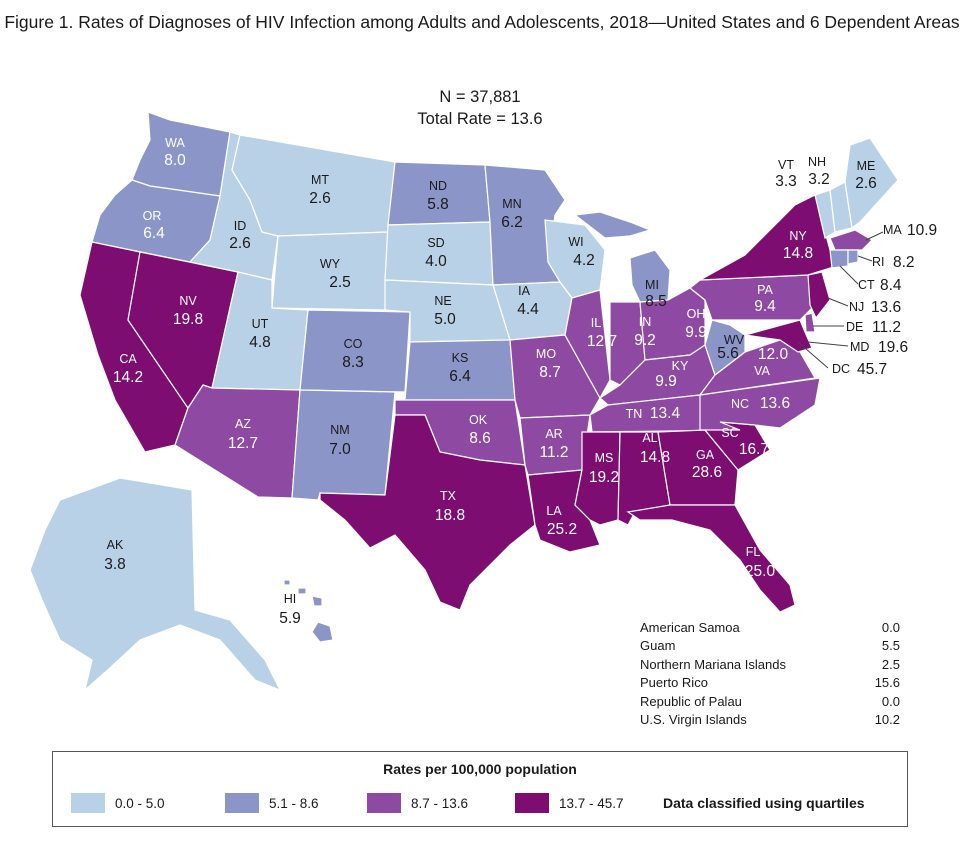 The image size is (964, 844). Describe the element at coordinates (705, 455) in the screenshot. I see `abbr-ga: GA` at that location.